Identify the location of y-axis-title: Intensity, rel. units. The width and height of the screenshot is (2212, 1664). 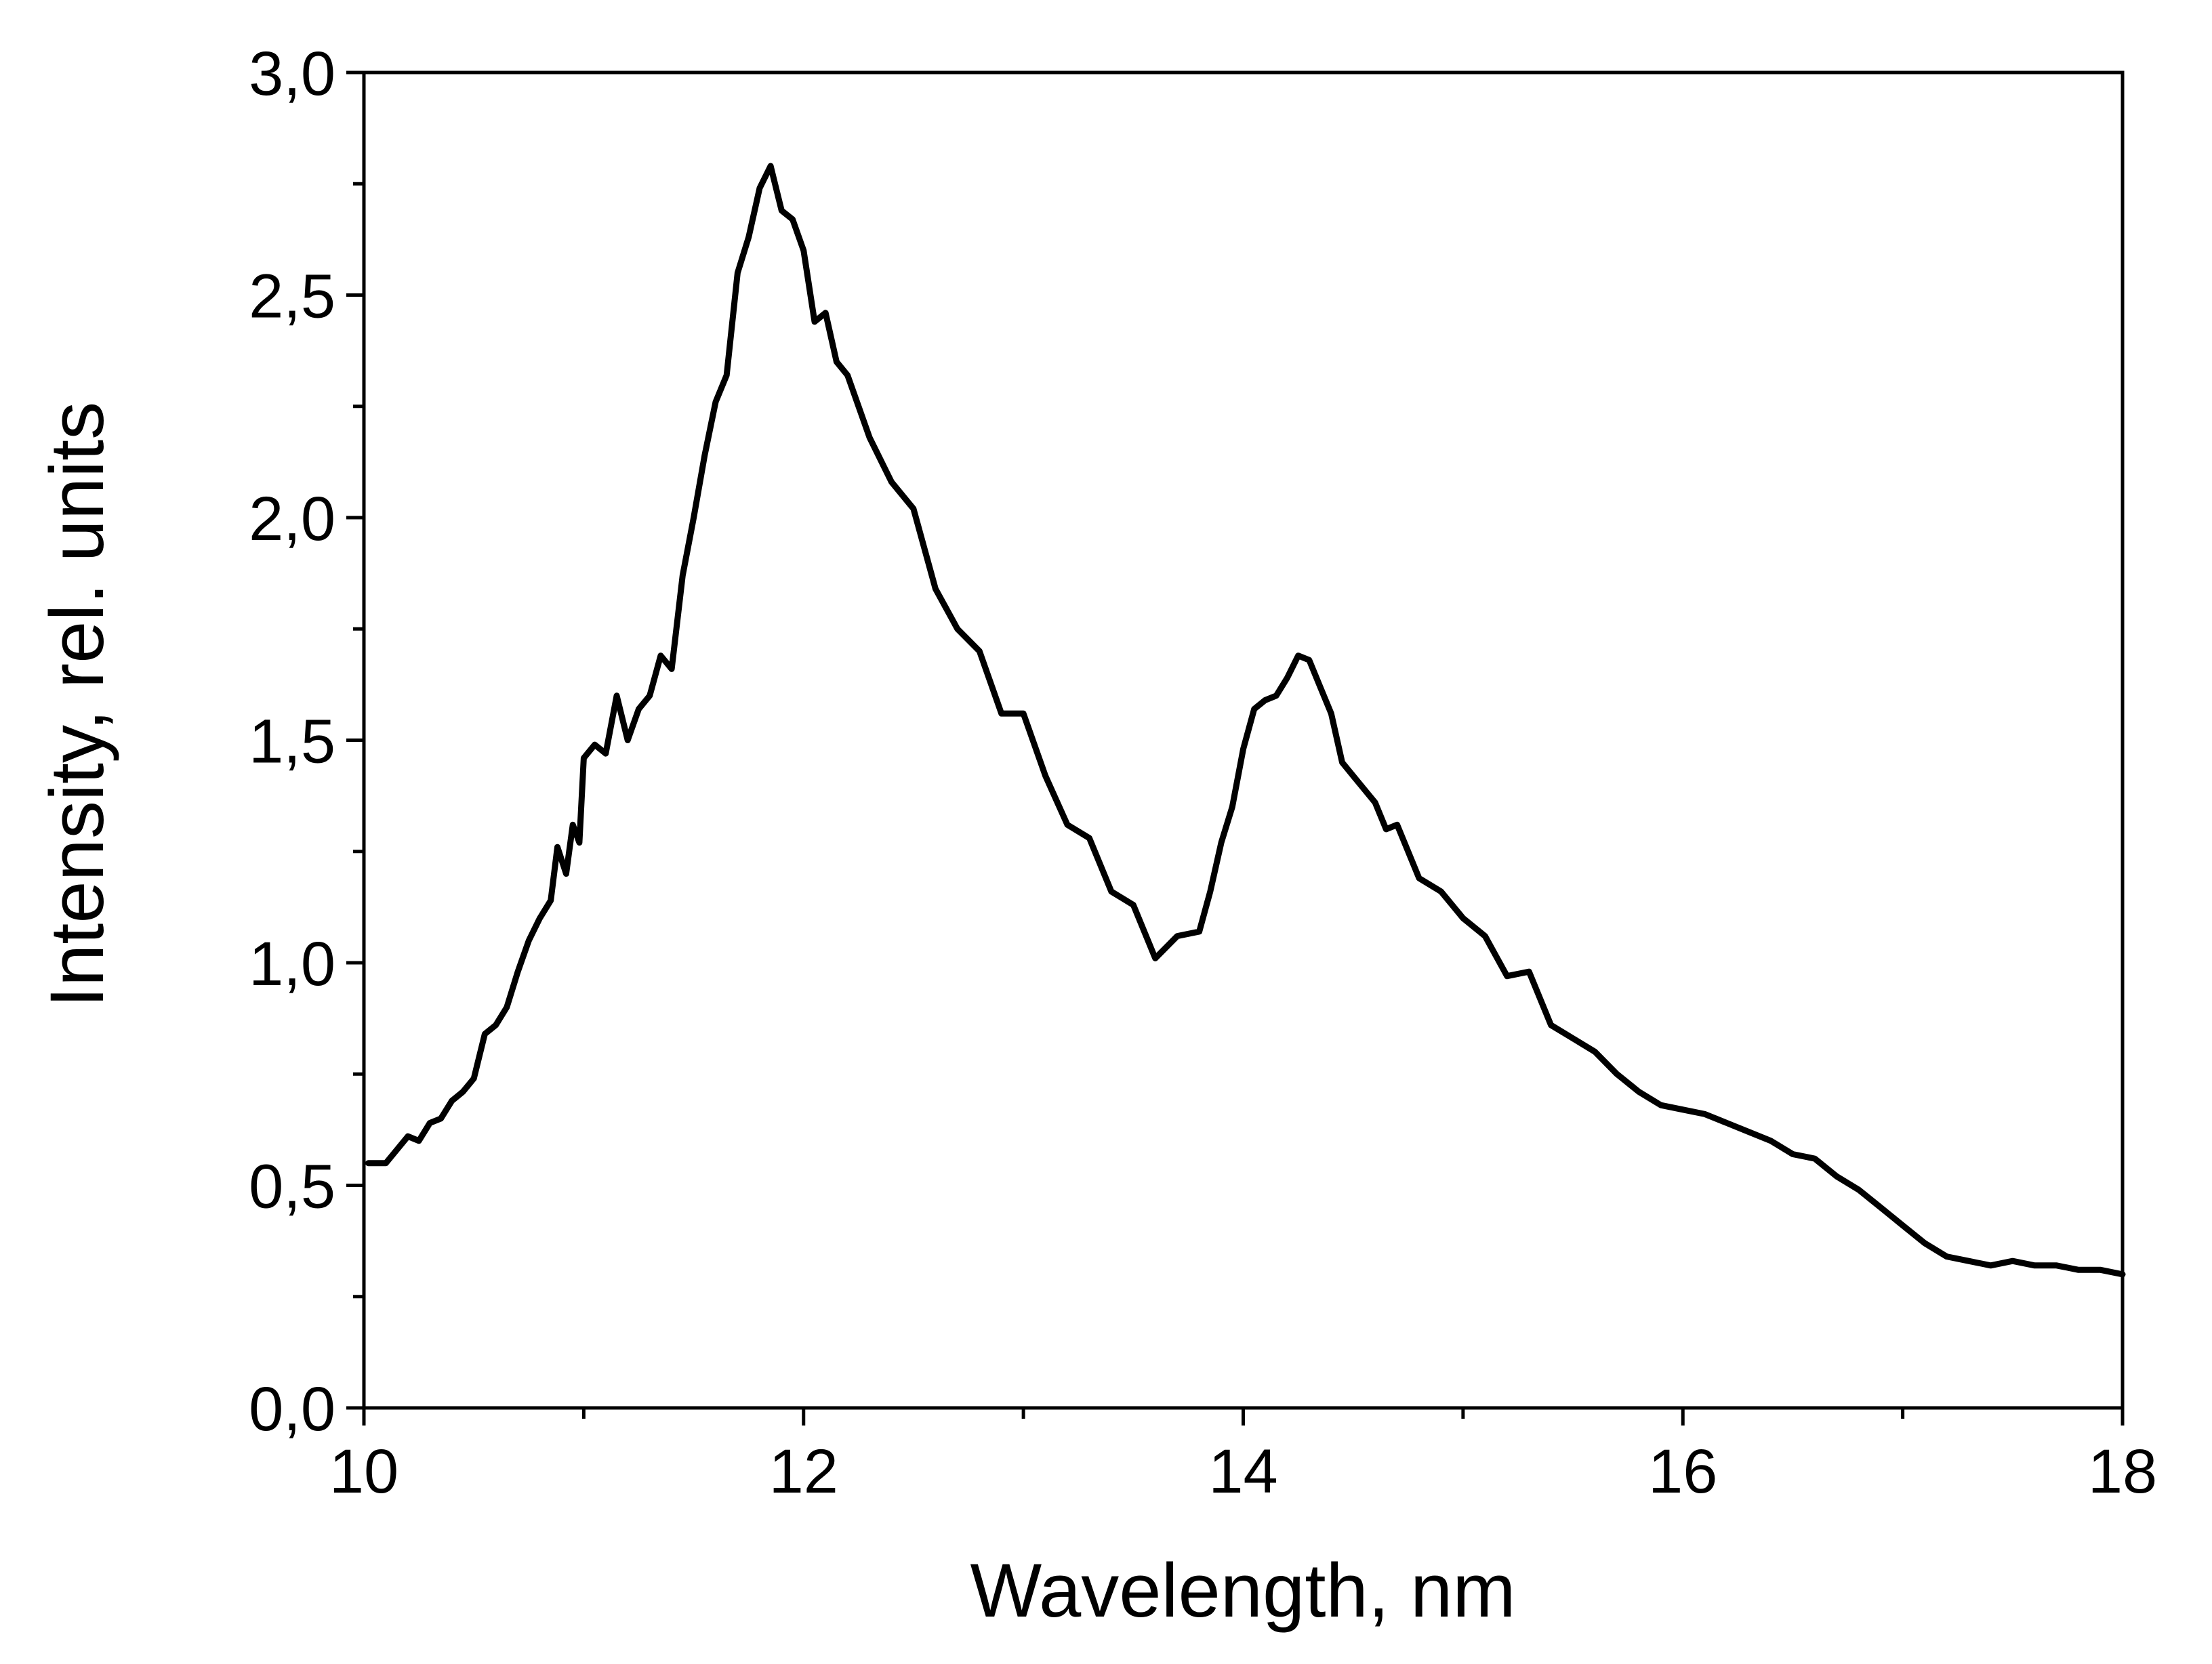
(77, 704).